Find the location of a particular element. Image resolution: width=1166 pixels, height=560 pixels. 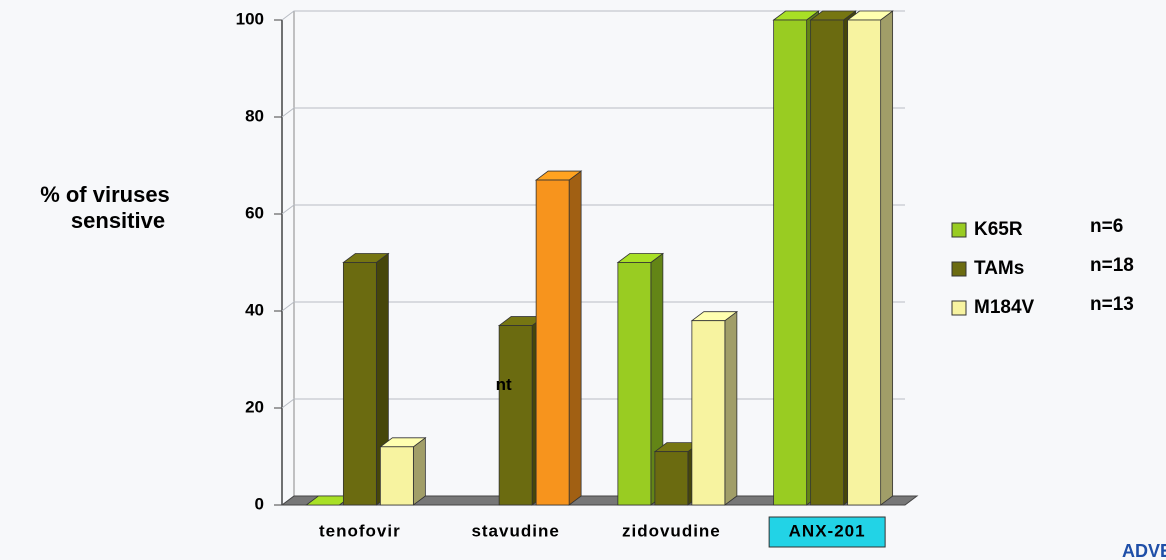

category-highlight is located at coordinates (827, 532).